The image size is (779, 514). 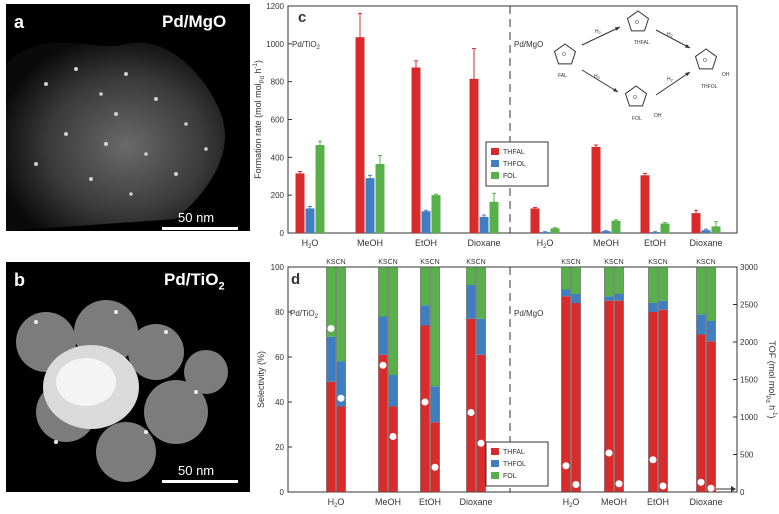 What do you see at coordinates (709, 87) in the screenshot?
I see `scheme-thfol-label: THFOL` at bounding box center [709, 87].